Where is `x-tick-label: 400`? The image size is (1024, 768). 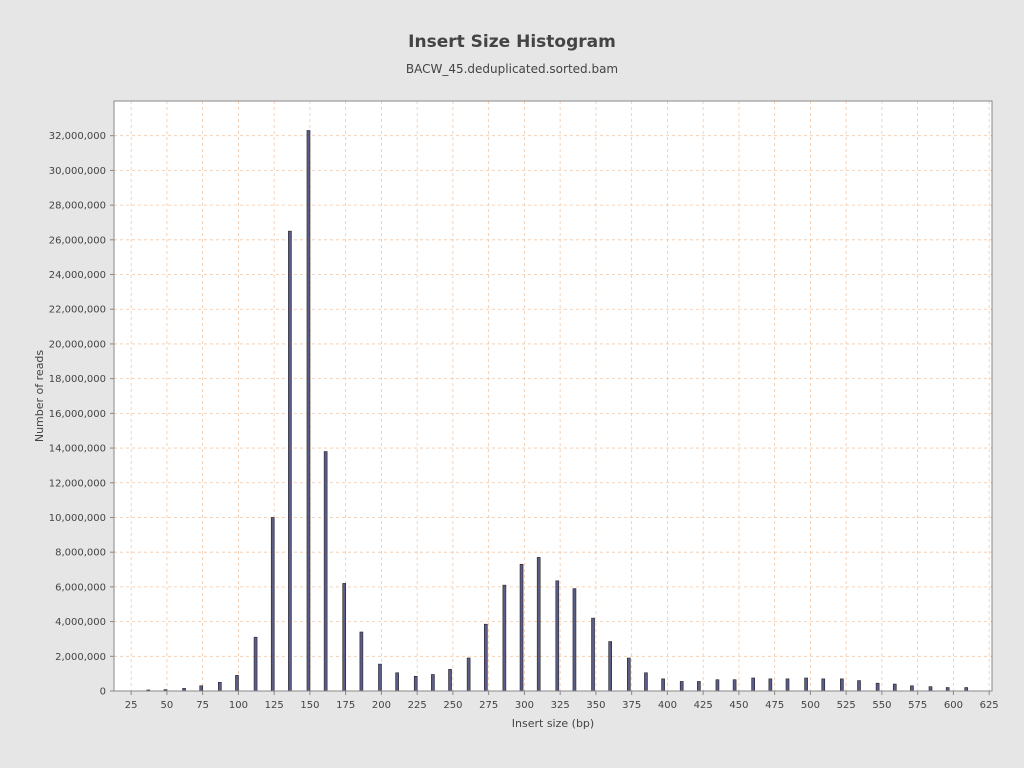
x-tick-label: 400 is located at coordinates (667, 705).